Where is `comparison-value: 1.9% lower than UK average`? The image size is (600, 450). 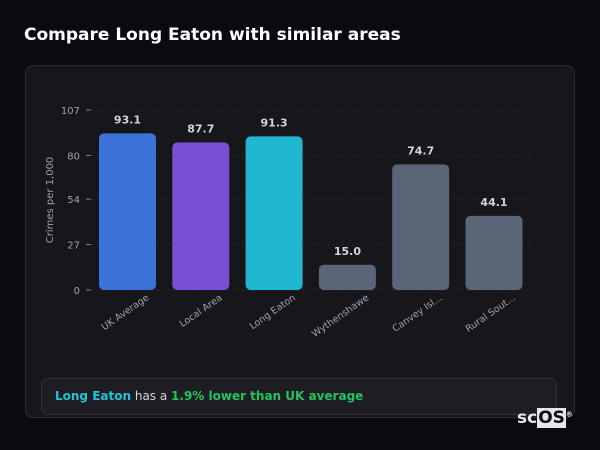
comparison-value: 1.9% lower than UK average is located at coordinates (267, 396).